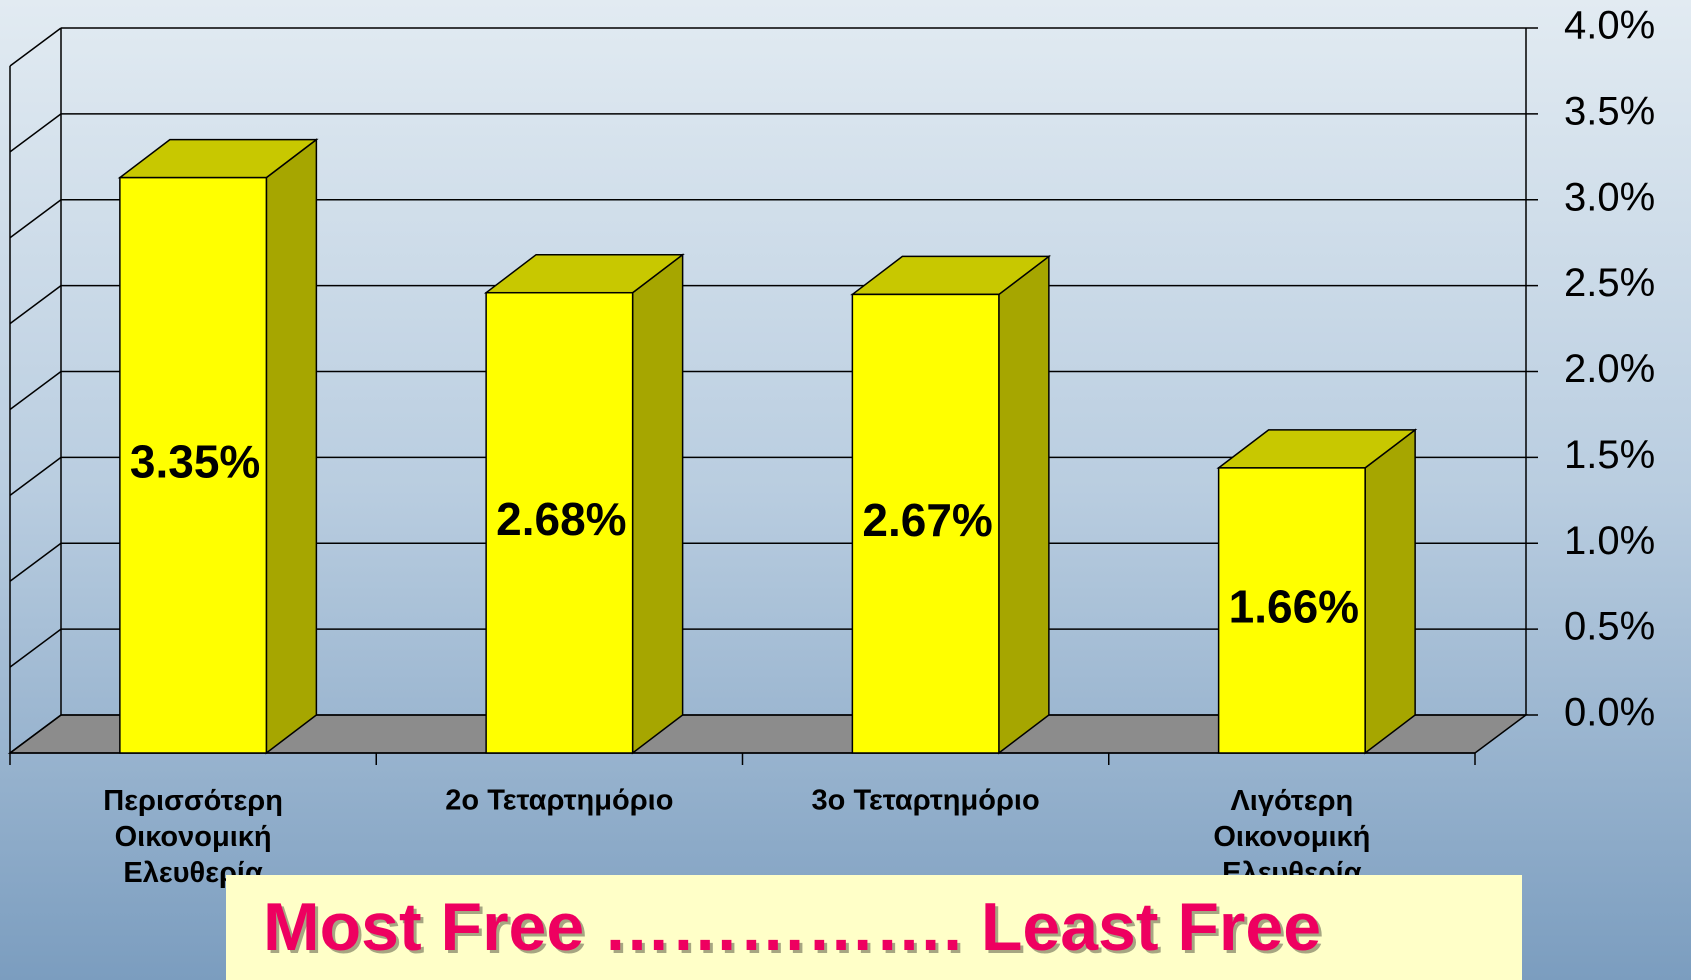  What do you see at coordinates (792, 927) in the screenshot?
I see `annotation: Most Free ……………. Least Free` at bounding box center [792, 927].